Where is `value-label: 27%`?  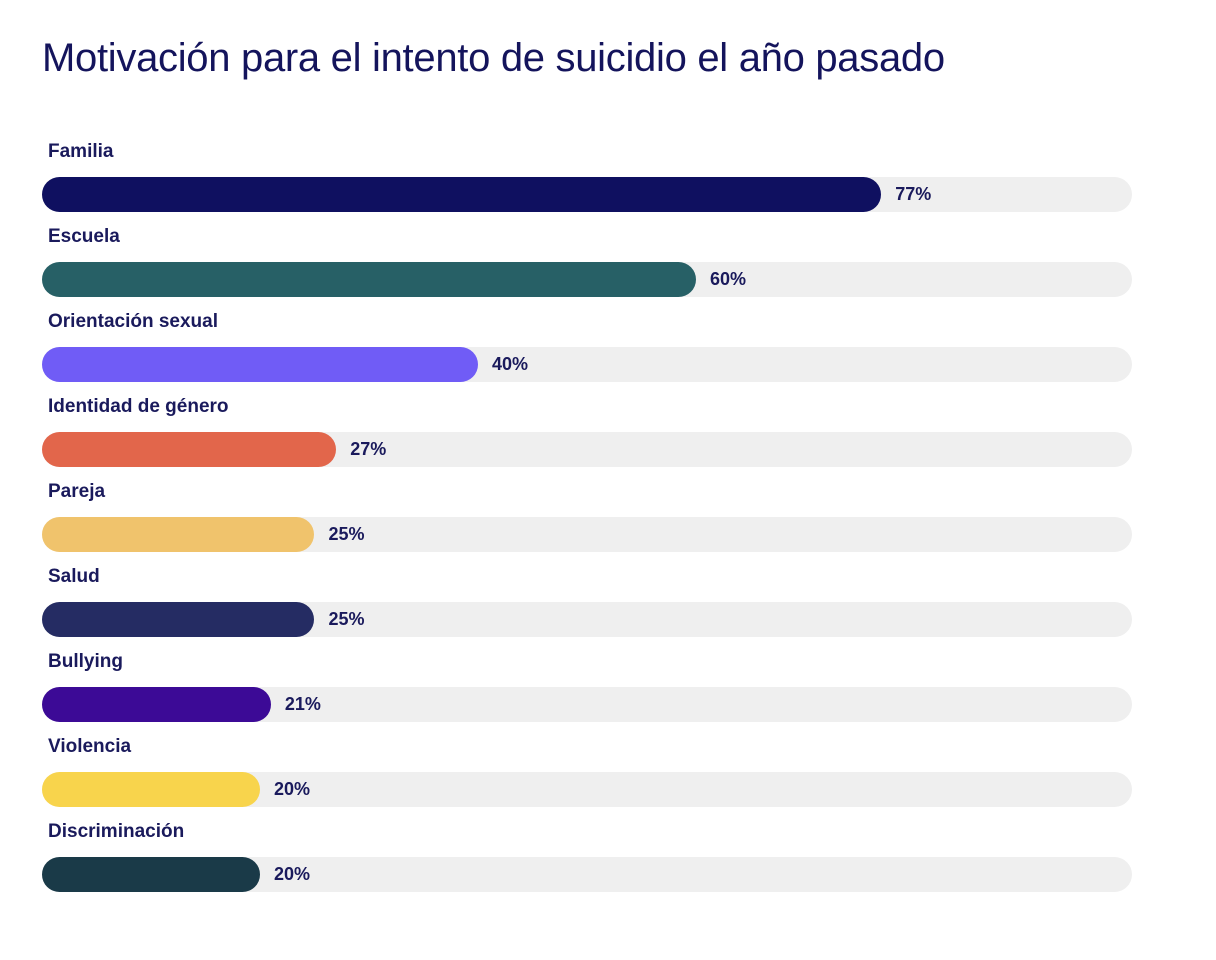
value-label: 27% is located at coordinates (368, 449).